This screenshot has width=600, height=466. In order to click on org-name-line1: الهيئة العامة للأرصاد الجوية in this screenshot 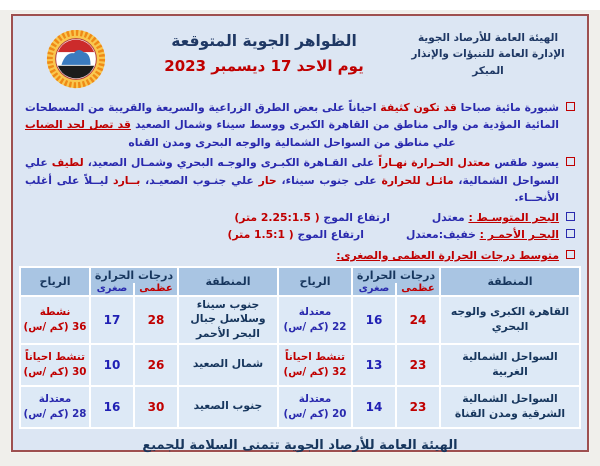, I will do `click(488, 38)`.